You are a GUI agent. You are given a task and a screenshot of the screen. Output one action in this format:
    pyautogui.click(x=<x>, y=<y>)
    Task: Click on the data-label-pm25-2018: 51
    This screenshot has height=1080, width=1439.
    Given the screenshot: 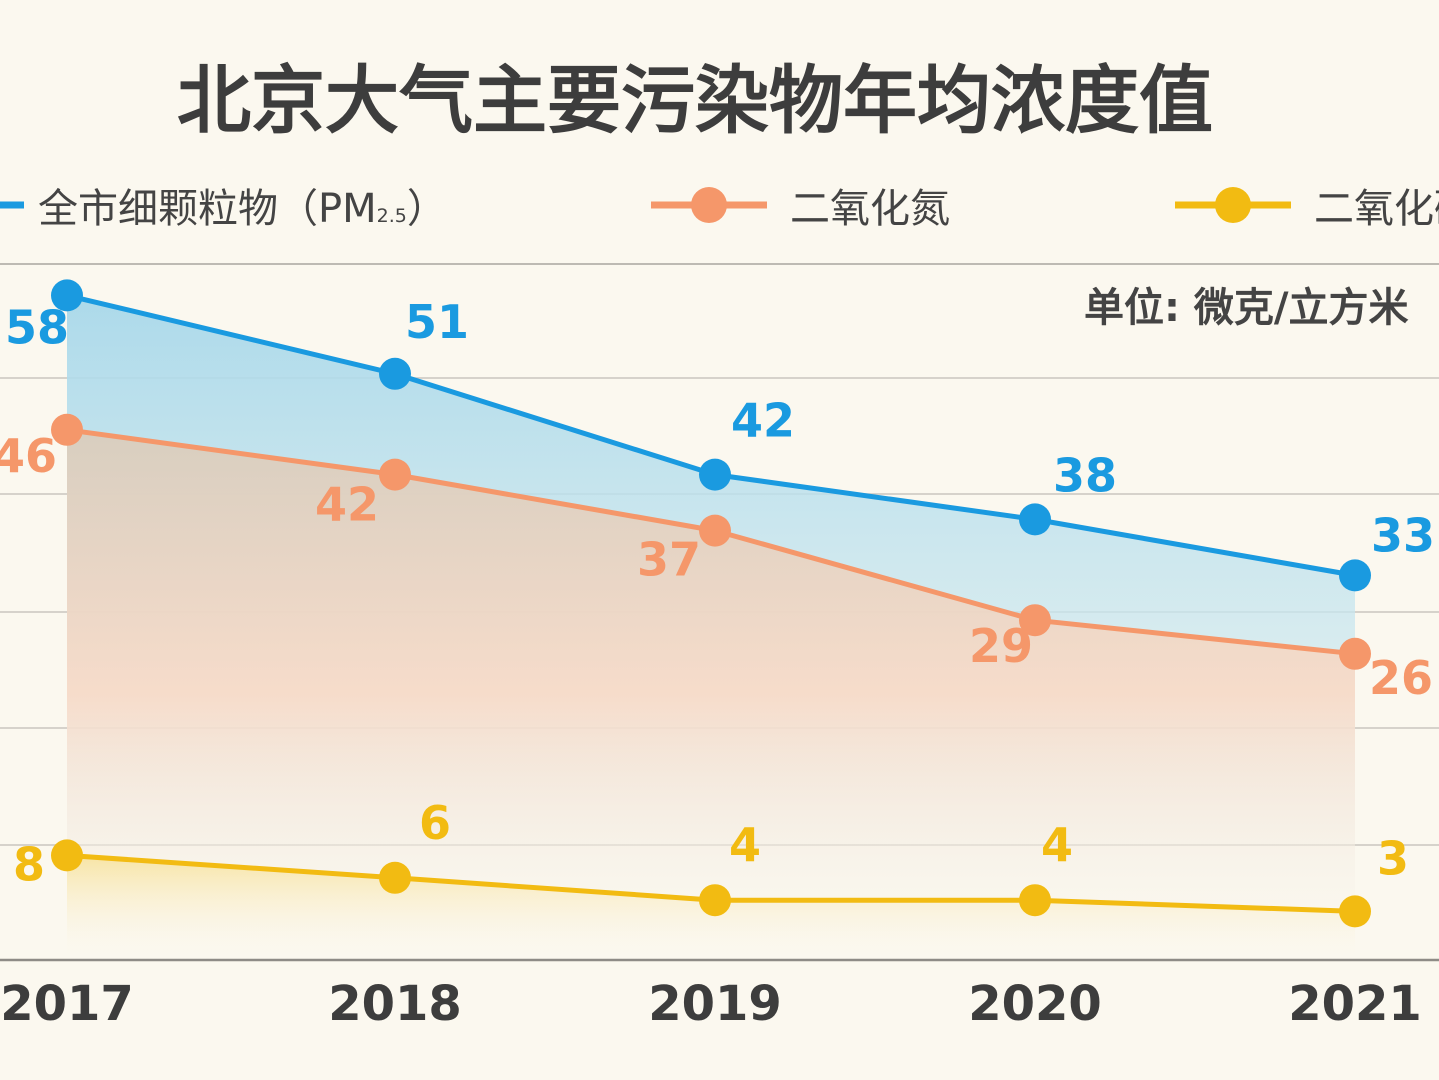 What is the action you would take?
    pyautogui.click(x=437, y=322)
    